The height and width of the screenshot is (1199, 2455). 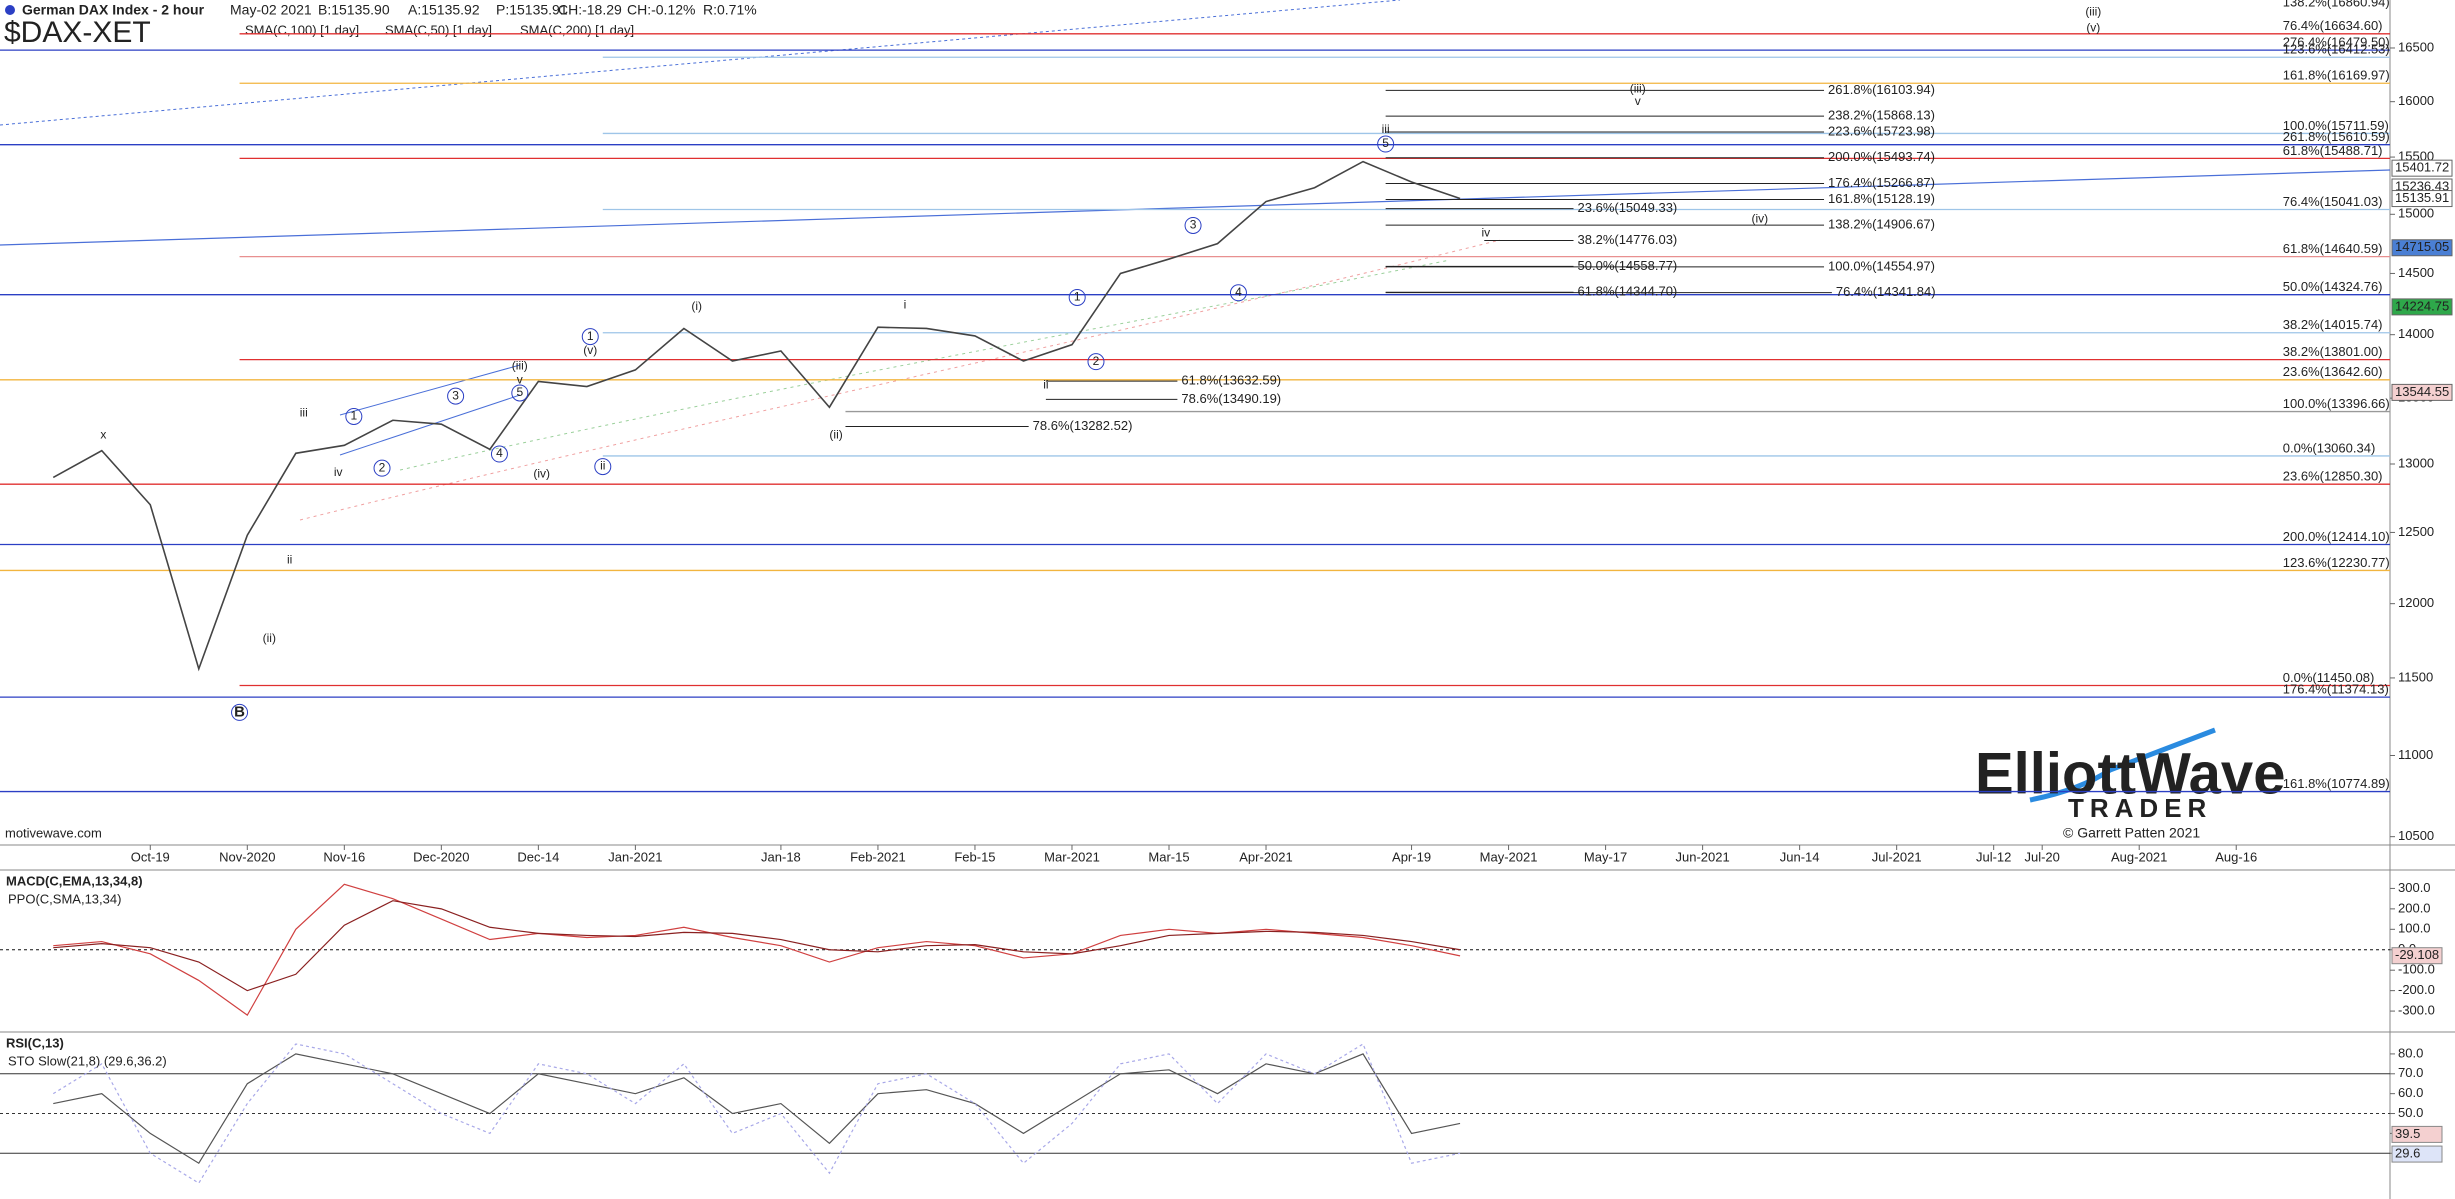 I want to click on fib-level-label: 176.4%(11374.13), so click(x=2336, y=689).